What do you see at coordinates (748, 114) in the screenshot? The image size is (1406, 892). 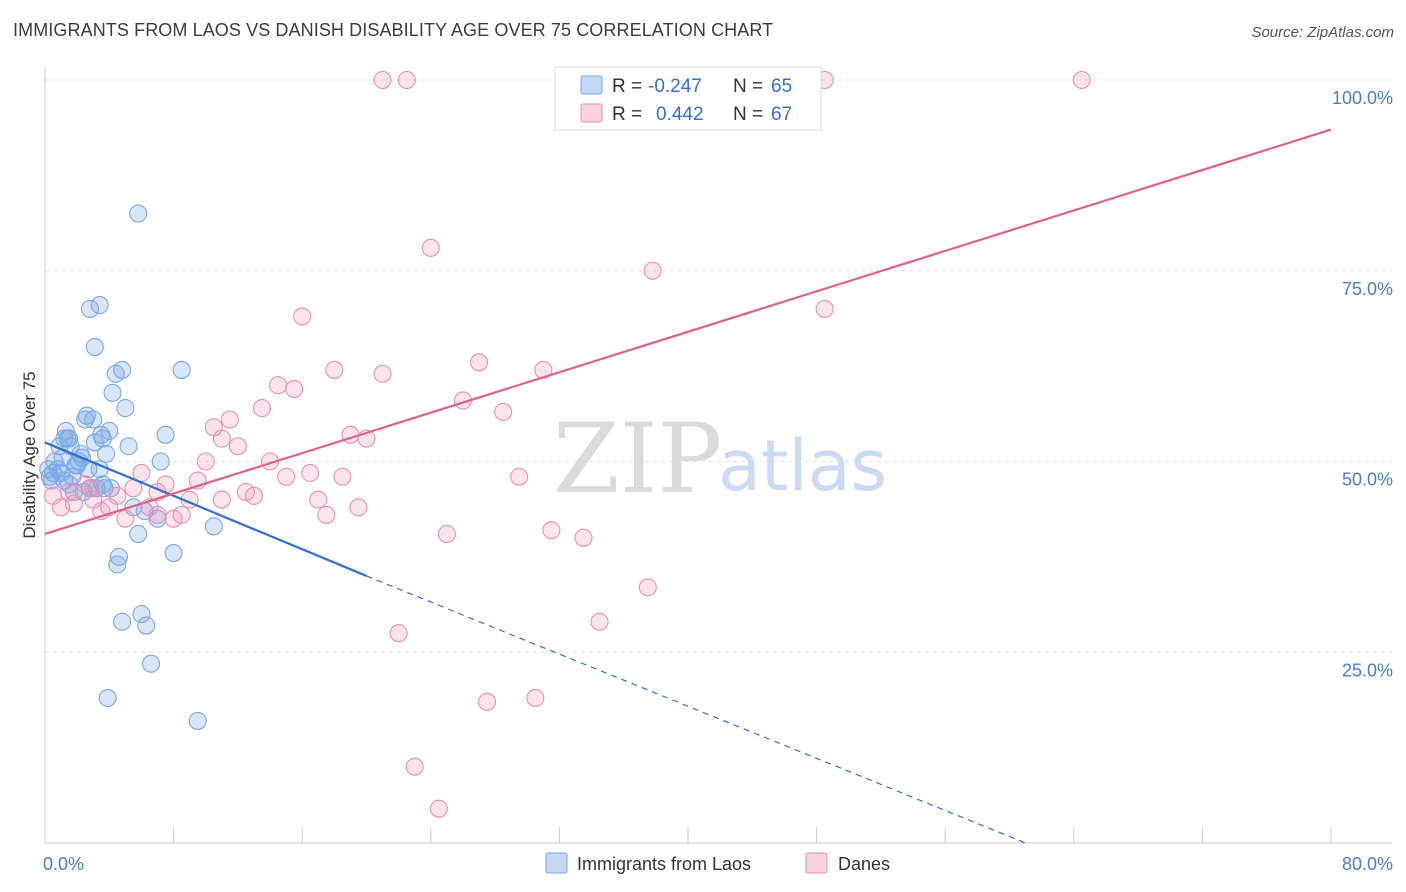 I see `legend-n-label-2: N =` at bounding box center [748, 114].